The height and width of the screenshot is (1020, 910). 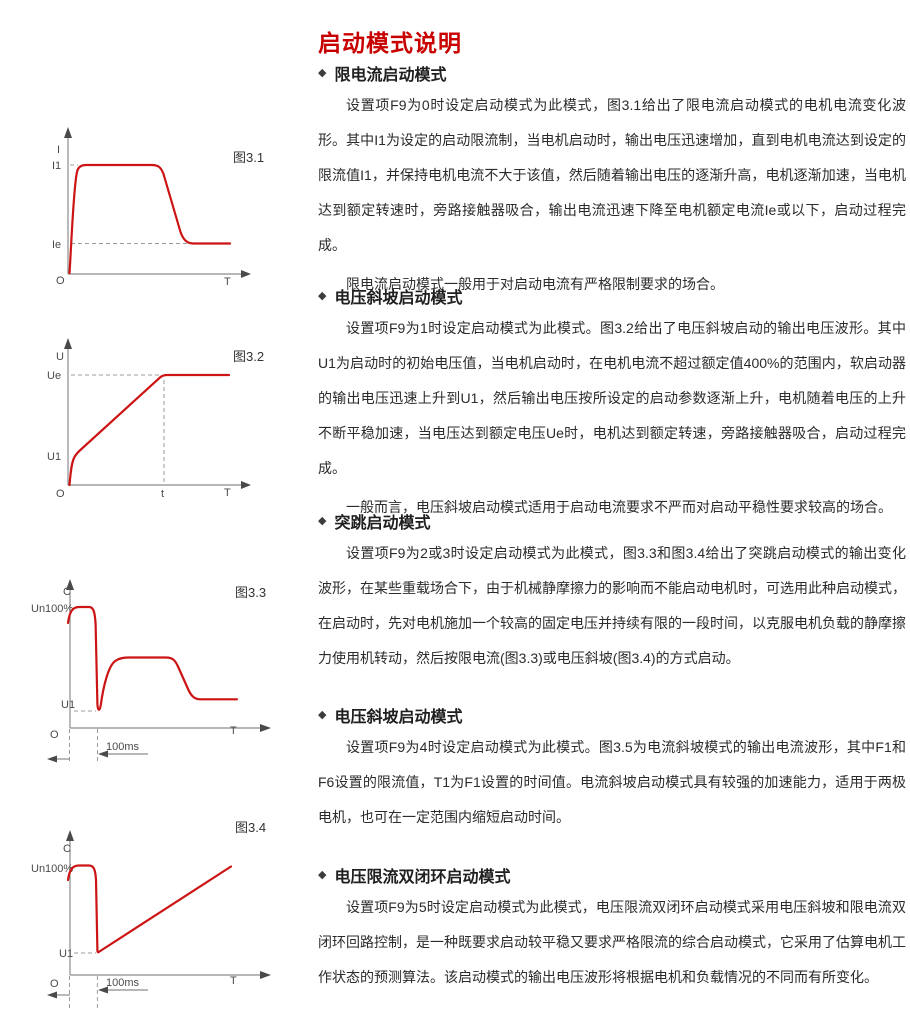 What do you see at coordinates (612, 875) in the screenshot?
I see `section-heading: ◆ 电压限流双闭环启动模式` at bounding box center [612, 875].